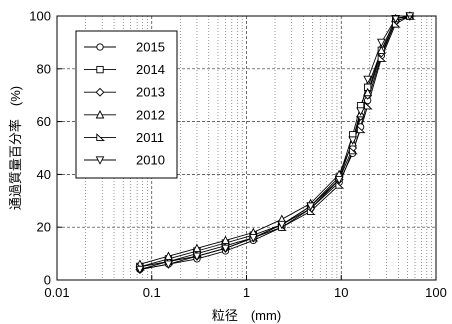 Image resolution: width=452 pixels, height=324 pixels. What do you see at coordinates (150, 92) in the screenshot?
I see `legend-label-2013: 2013` at bounding box center [150, 92].